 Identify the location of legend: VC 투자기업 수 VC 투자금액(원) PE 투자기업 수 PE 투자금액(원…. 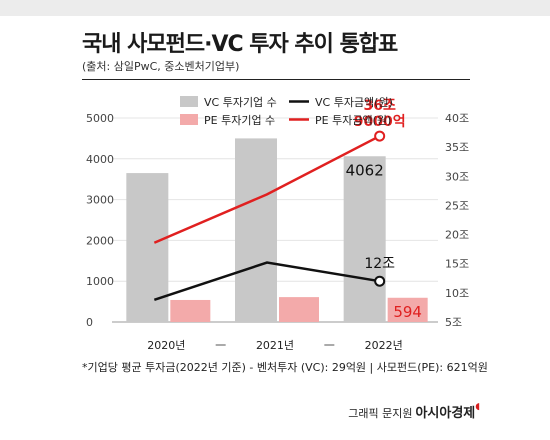
(286, 111).